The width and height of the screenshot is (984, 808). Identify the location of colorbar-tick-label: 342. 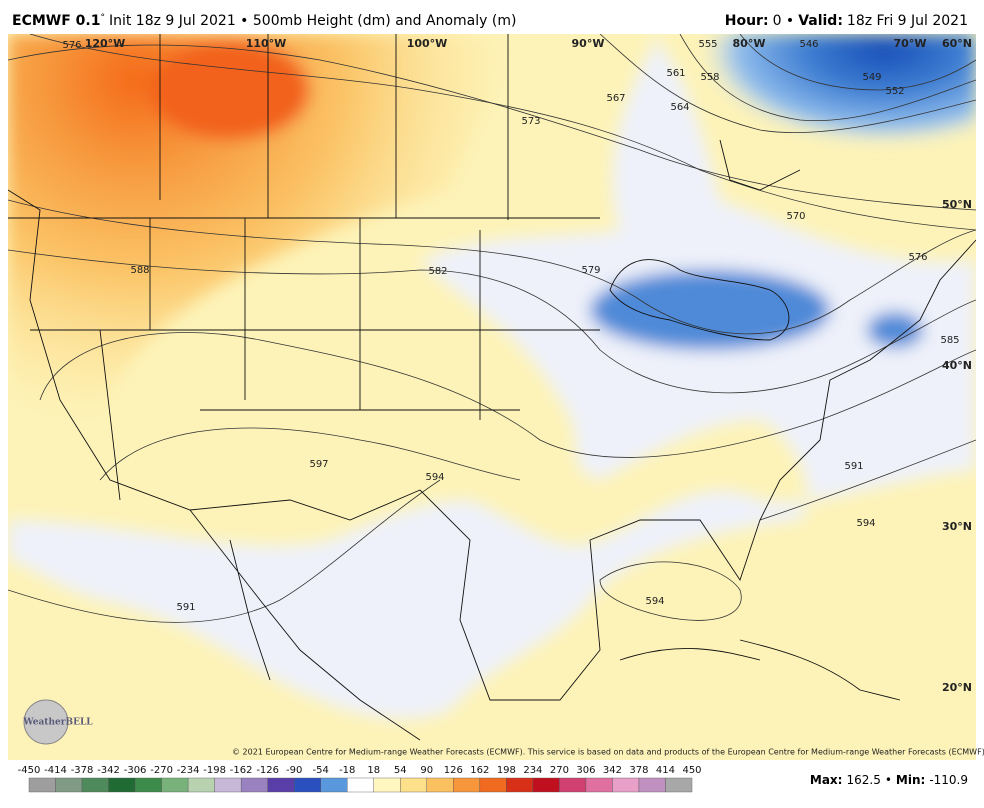
(612, 770).